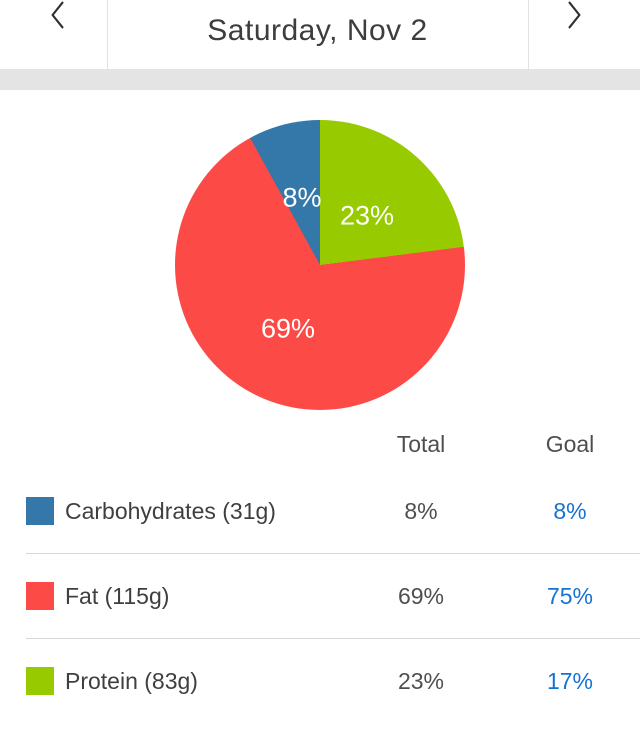 The width and height of the screenshot is (640, 734). What do you see at coordinates (528, 34) in the screenshot?
I see `header-divider-right` at bounding box center [528, 34].